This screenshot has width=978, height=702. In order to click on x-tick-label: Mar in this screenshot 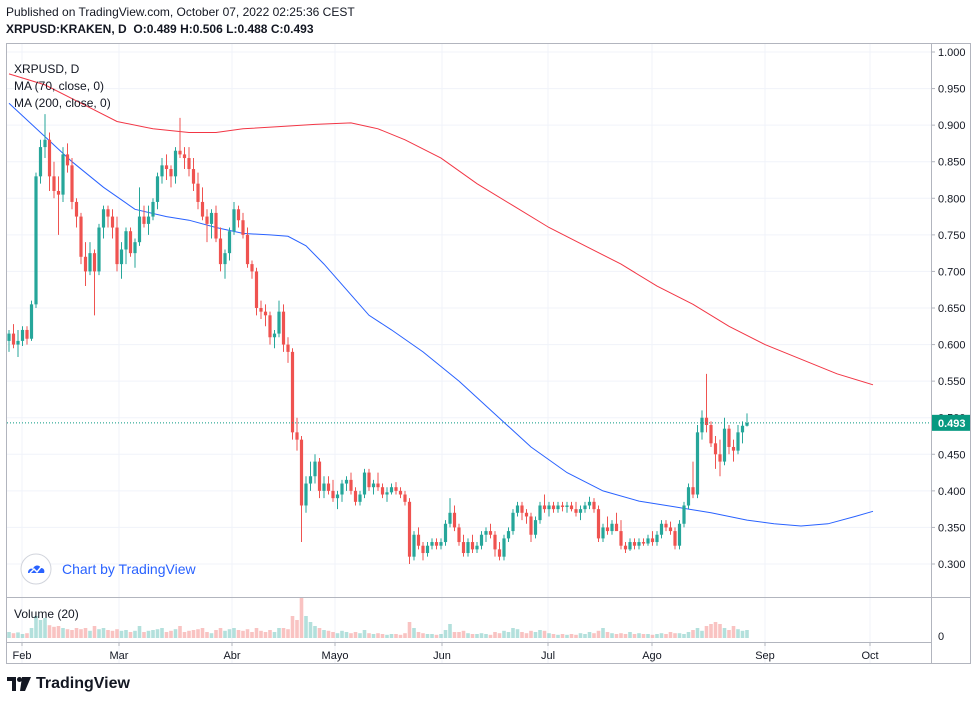, I will do `click(119, 656)`.